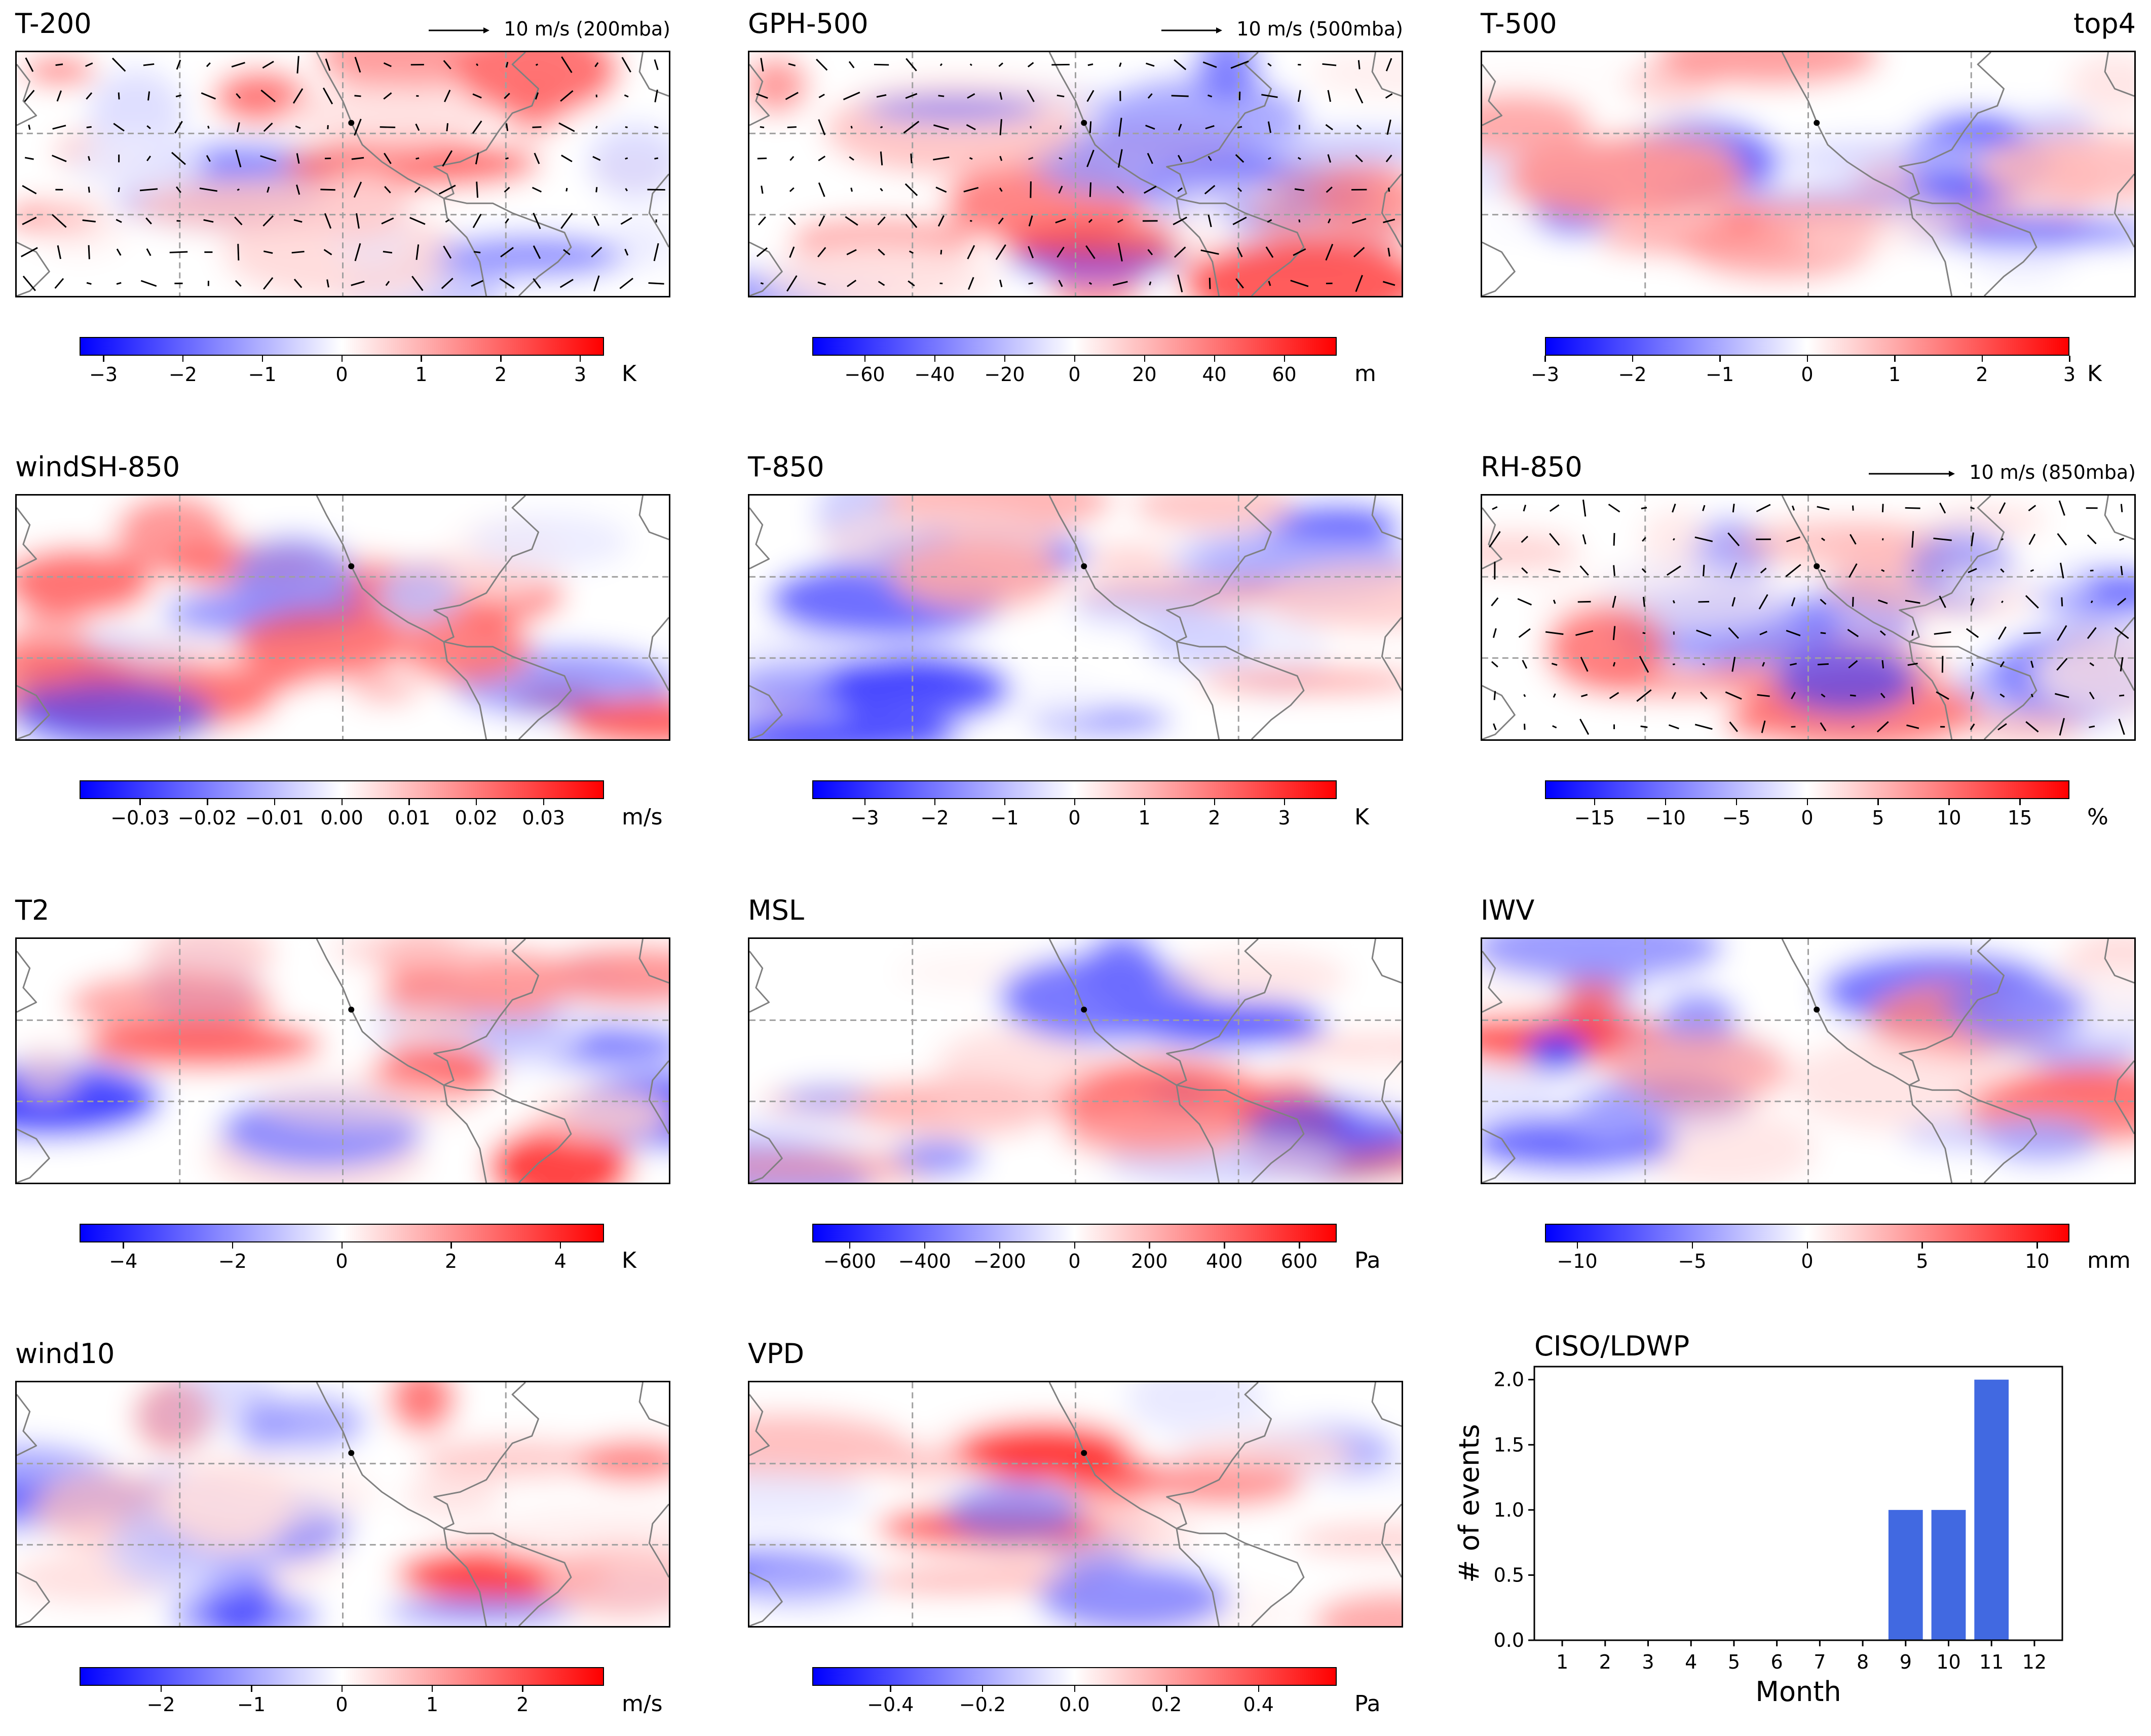 The width and height of the screenshot is (2151, 1736). Describe the element at coordinates (1838, 1251) in the screenshot. I see `iwv-colorbar: −10 −5 0 5 10 mm` at that location.